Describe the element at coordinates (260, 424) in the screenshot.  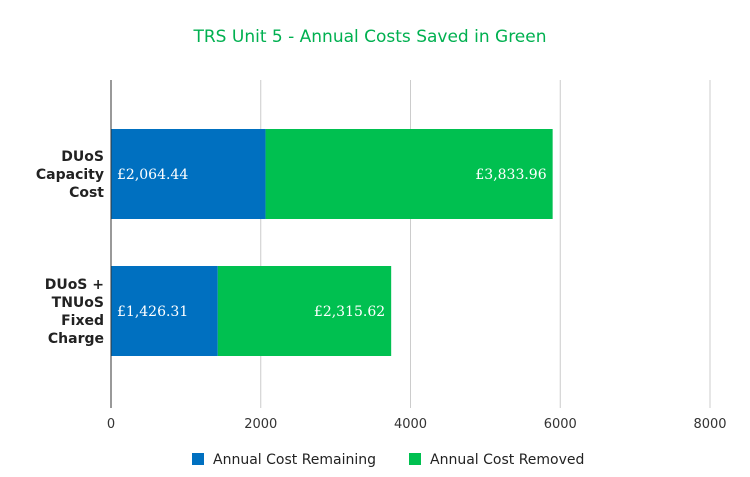
I see `x-tick-label-2000: 2000` at that location.